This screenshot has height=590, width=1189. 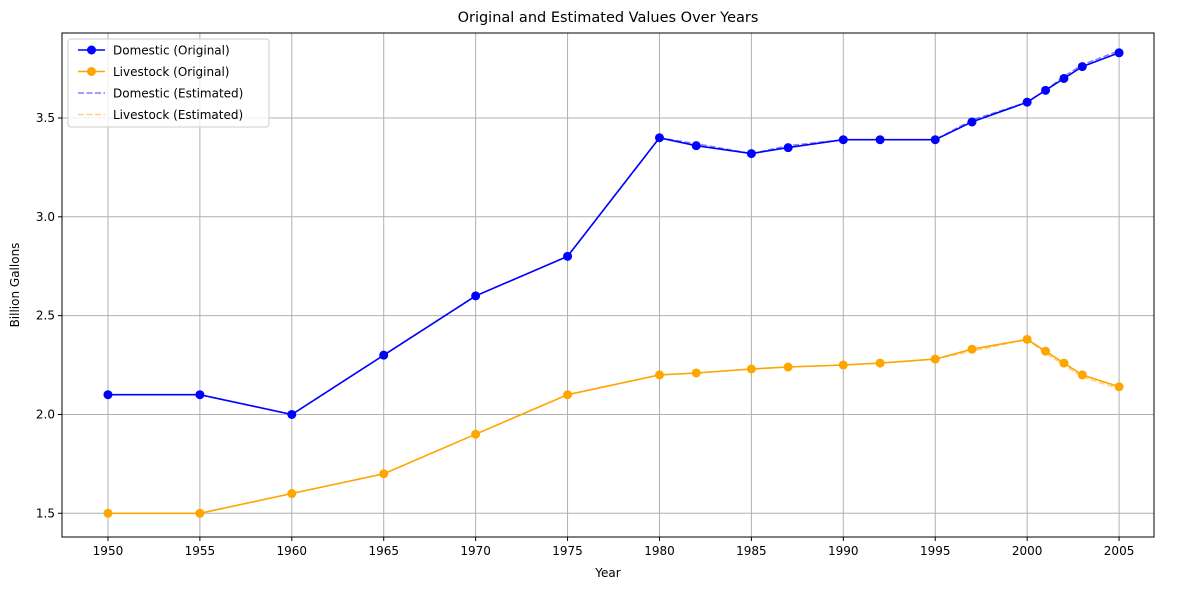 What do you see at coordinates (843, 551) in the screenshot?
I see `x-tick-label: 1990` at bounding box center [843, 551].